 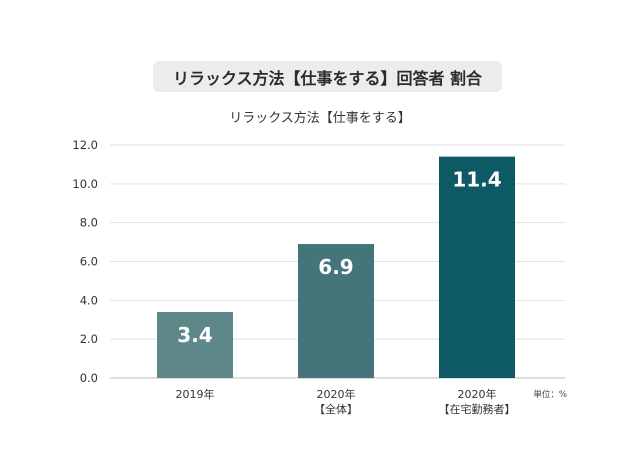 What do you see at coordinates (336, 409) in the screenshot?
I see `x-tick-label: 【全体】` at bounding box center [336, 409].